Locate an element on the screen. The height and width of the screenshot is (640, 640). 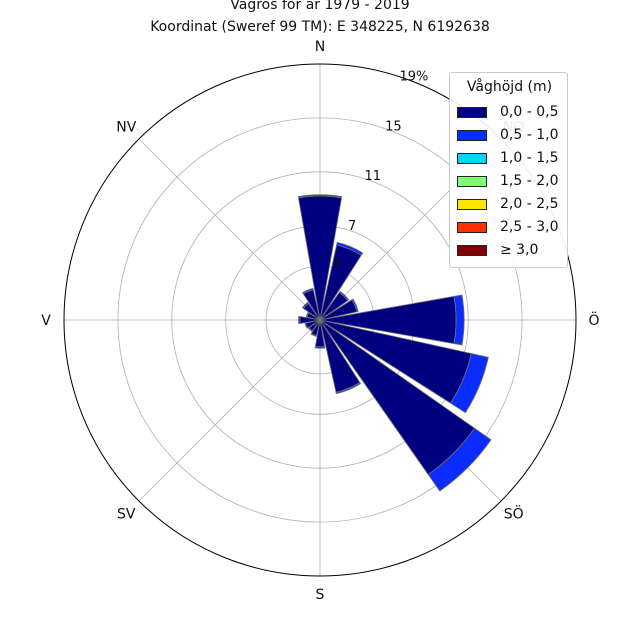
direction-label: S is located at coordinates (320, 595).